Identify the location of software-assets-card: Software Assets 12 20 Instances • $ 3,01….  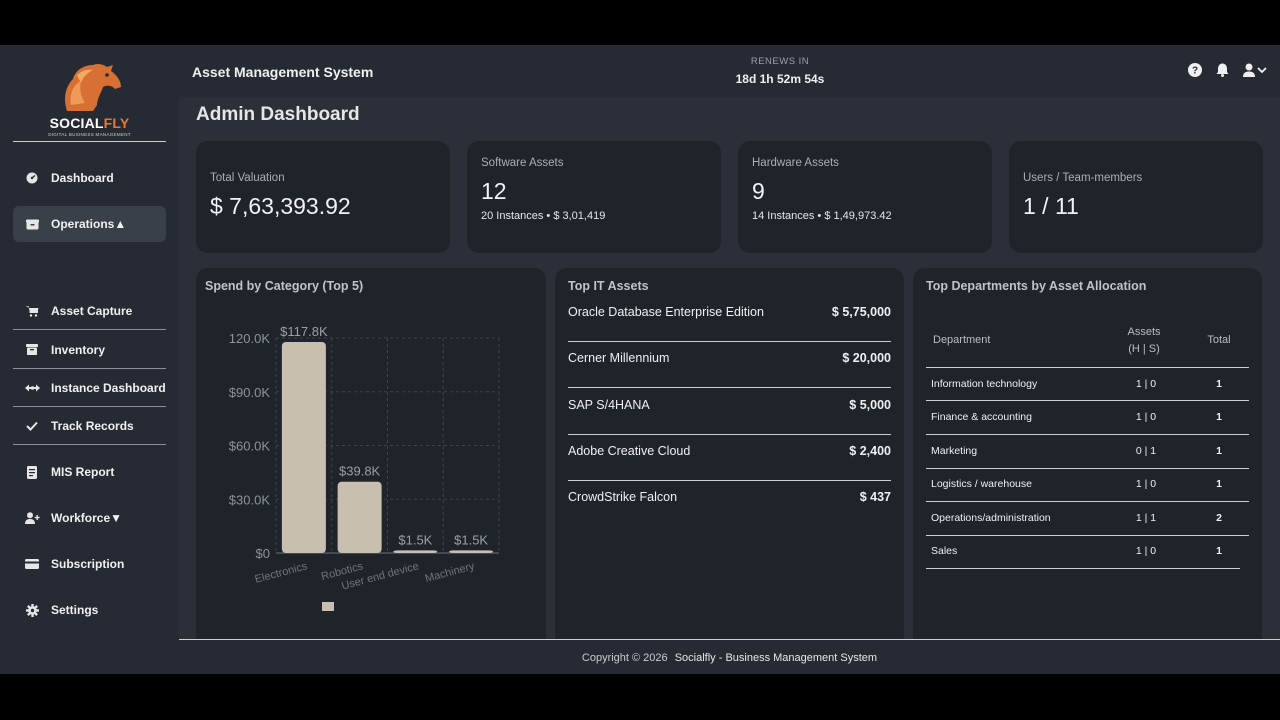
(594, 197).